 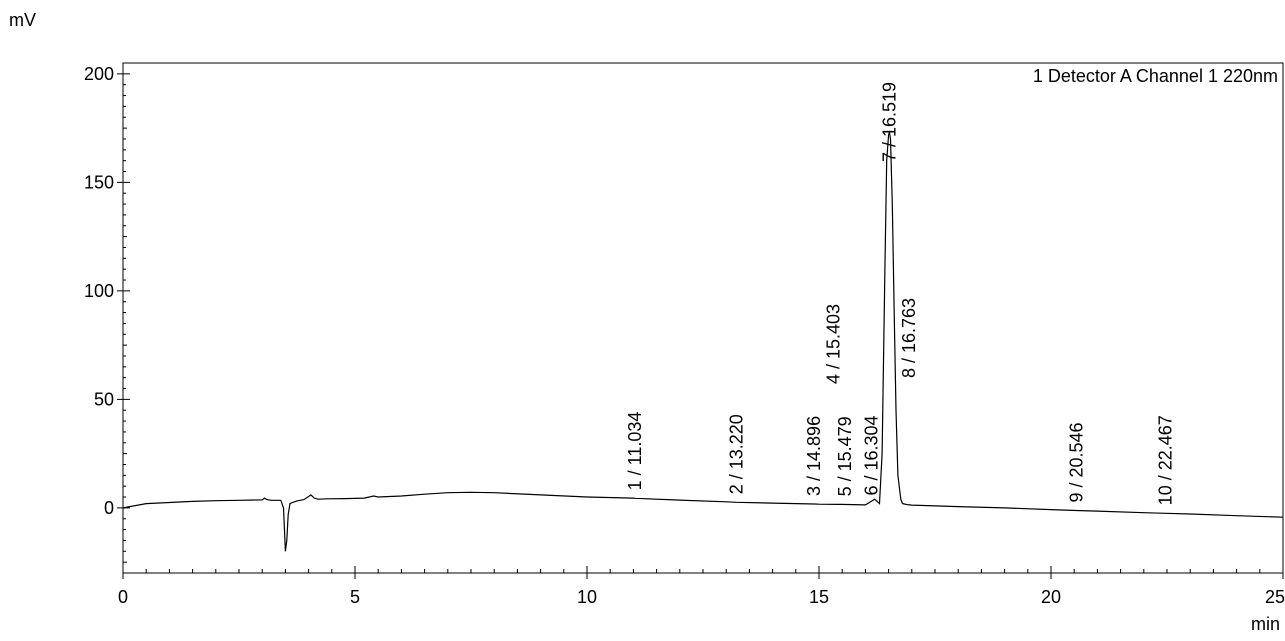 I want to click on peak-label: 6 / 16.304, so click(x=872, y=455).